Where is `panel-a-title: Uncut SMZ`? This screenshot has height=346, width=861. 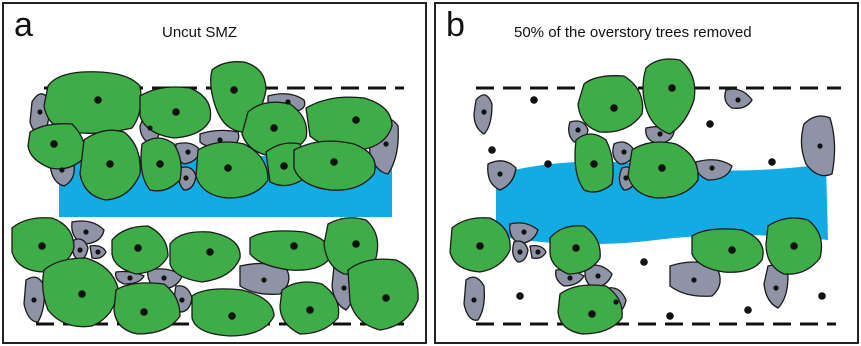
panel-a-title: Uncut SMZ is located at coordinates (200, 32).